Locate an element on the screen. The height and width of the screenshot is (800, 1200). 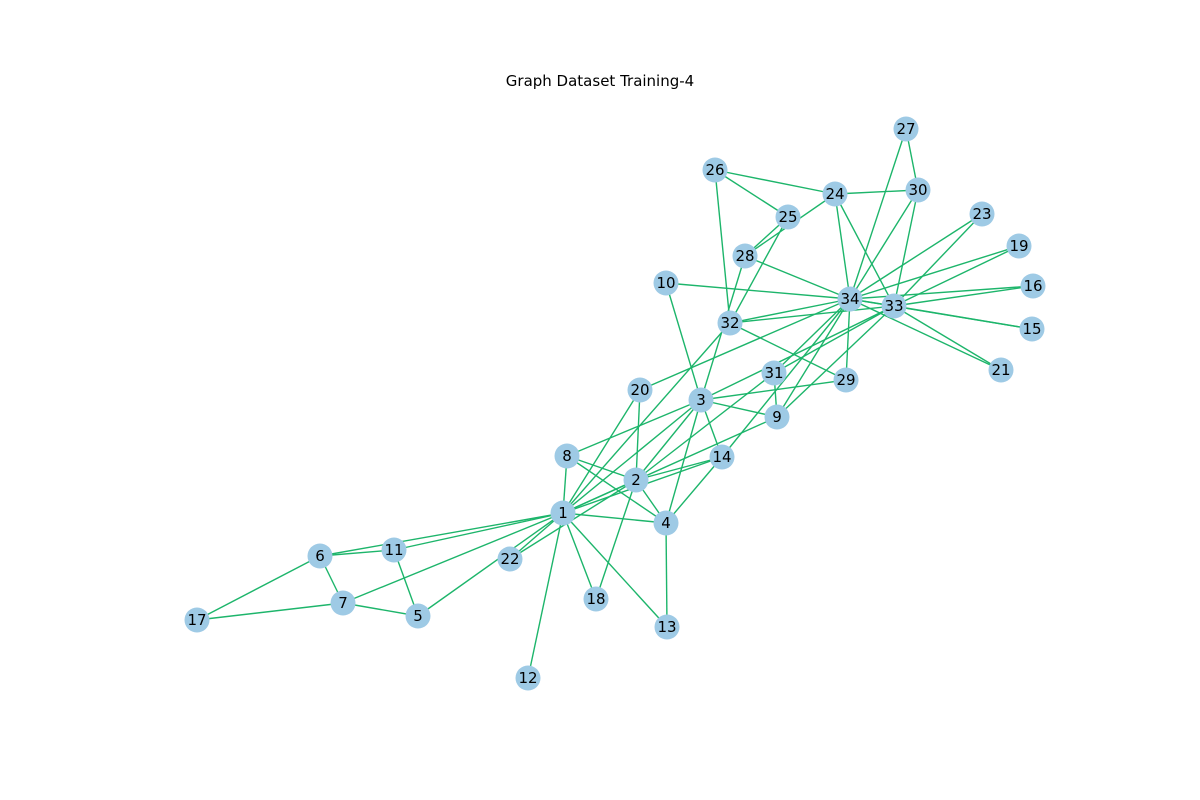
node-5: 5 is located at coordinates (418, 616).